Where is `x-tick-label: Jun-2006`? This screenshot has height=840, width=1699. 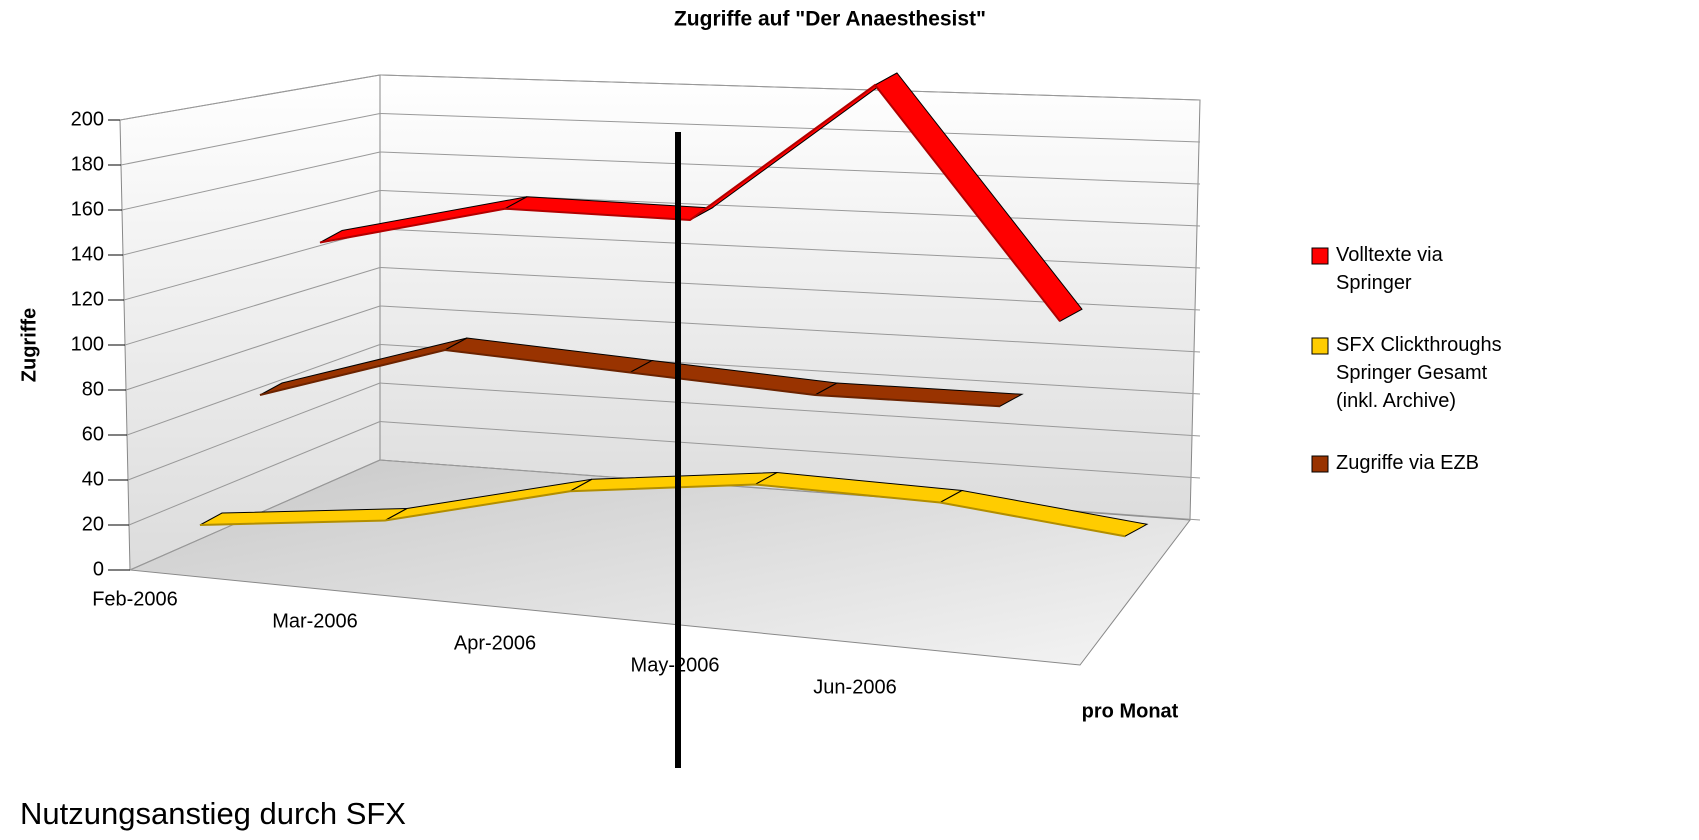
x-tick-label: Jun-2006 is located at coordinates (854, 687).